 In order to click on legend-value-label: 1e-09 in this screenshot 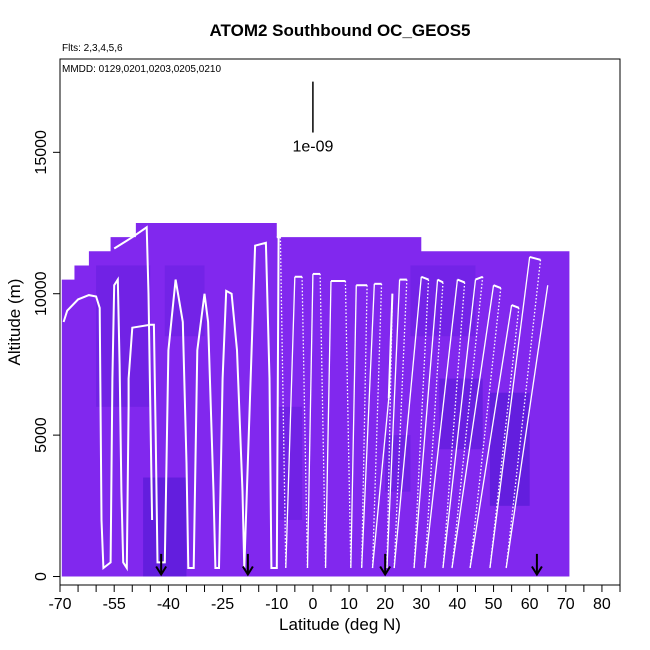, I will do `click(312, 147)`.